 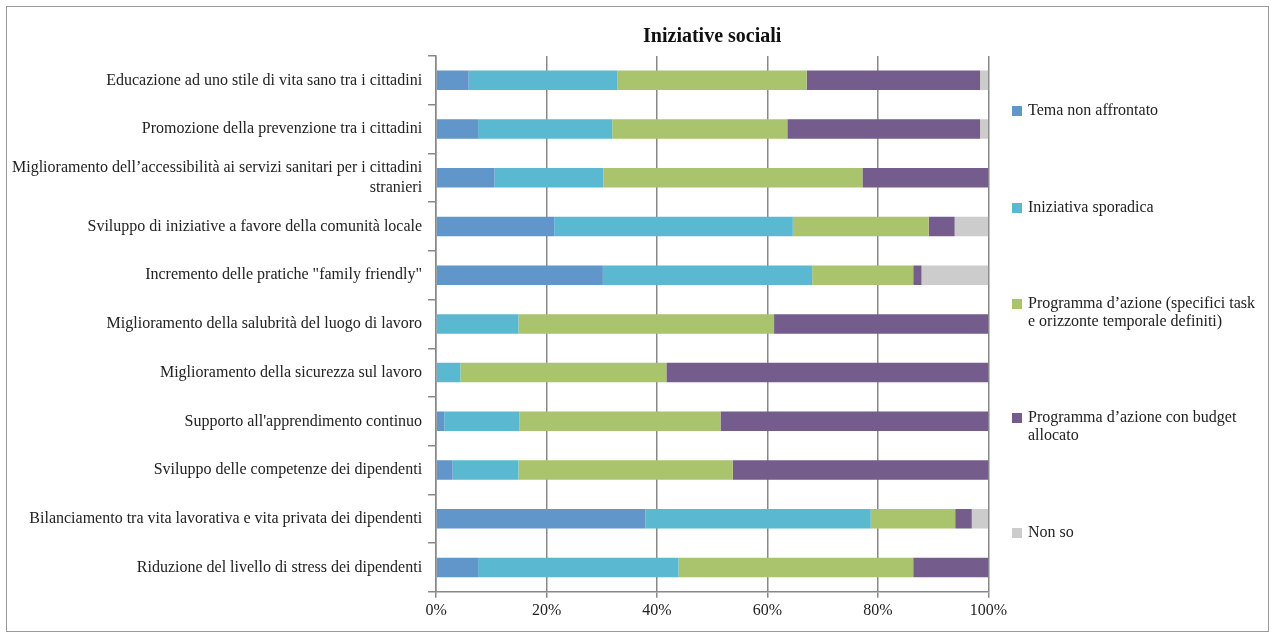 I want to click on y-tick-label: Riduzione del livello di stress dei dipendenti, so click(x=279, y=566).